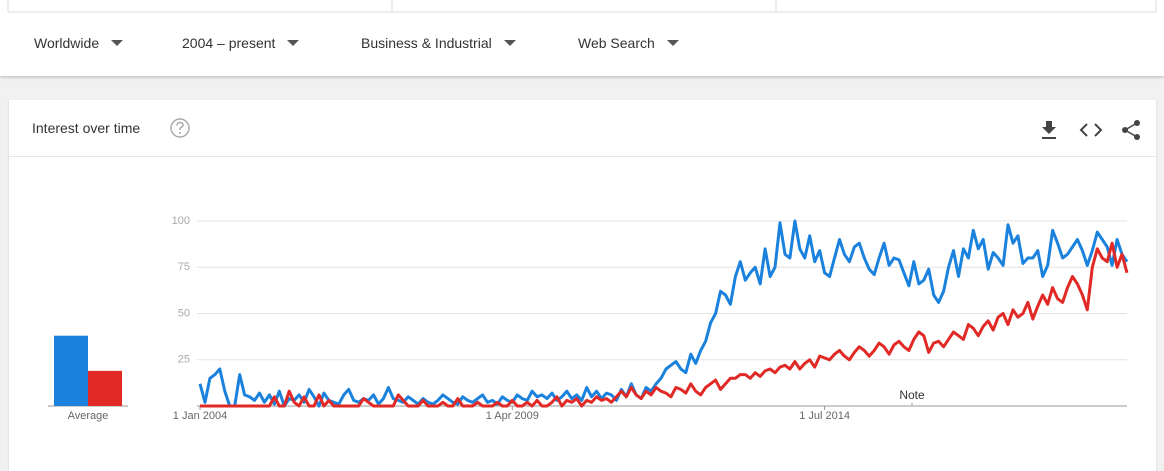 This screenshot has width=1164, height=471. I want to click on region-filter: Worldwide, so click(79, 43).